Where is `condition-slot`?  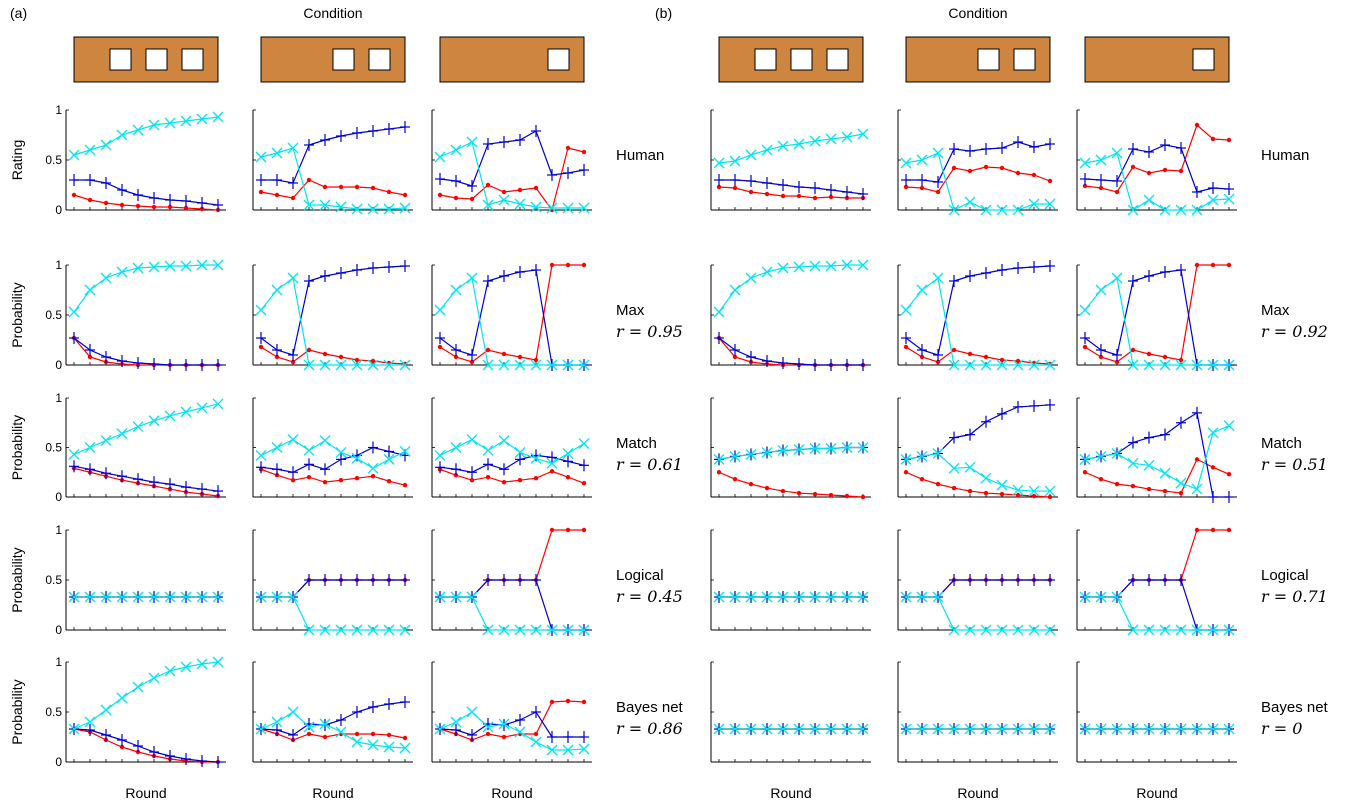 condition-slot is located at coordinates (765, 59).